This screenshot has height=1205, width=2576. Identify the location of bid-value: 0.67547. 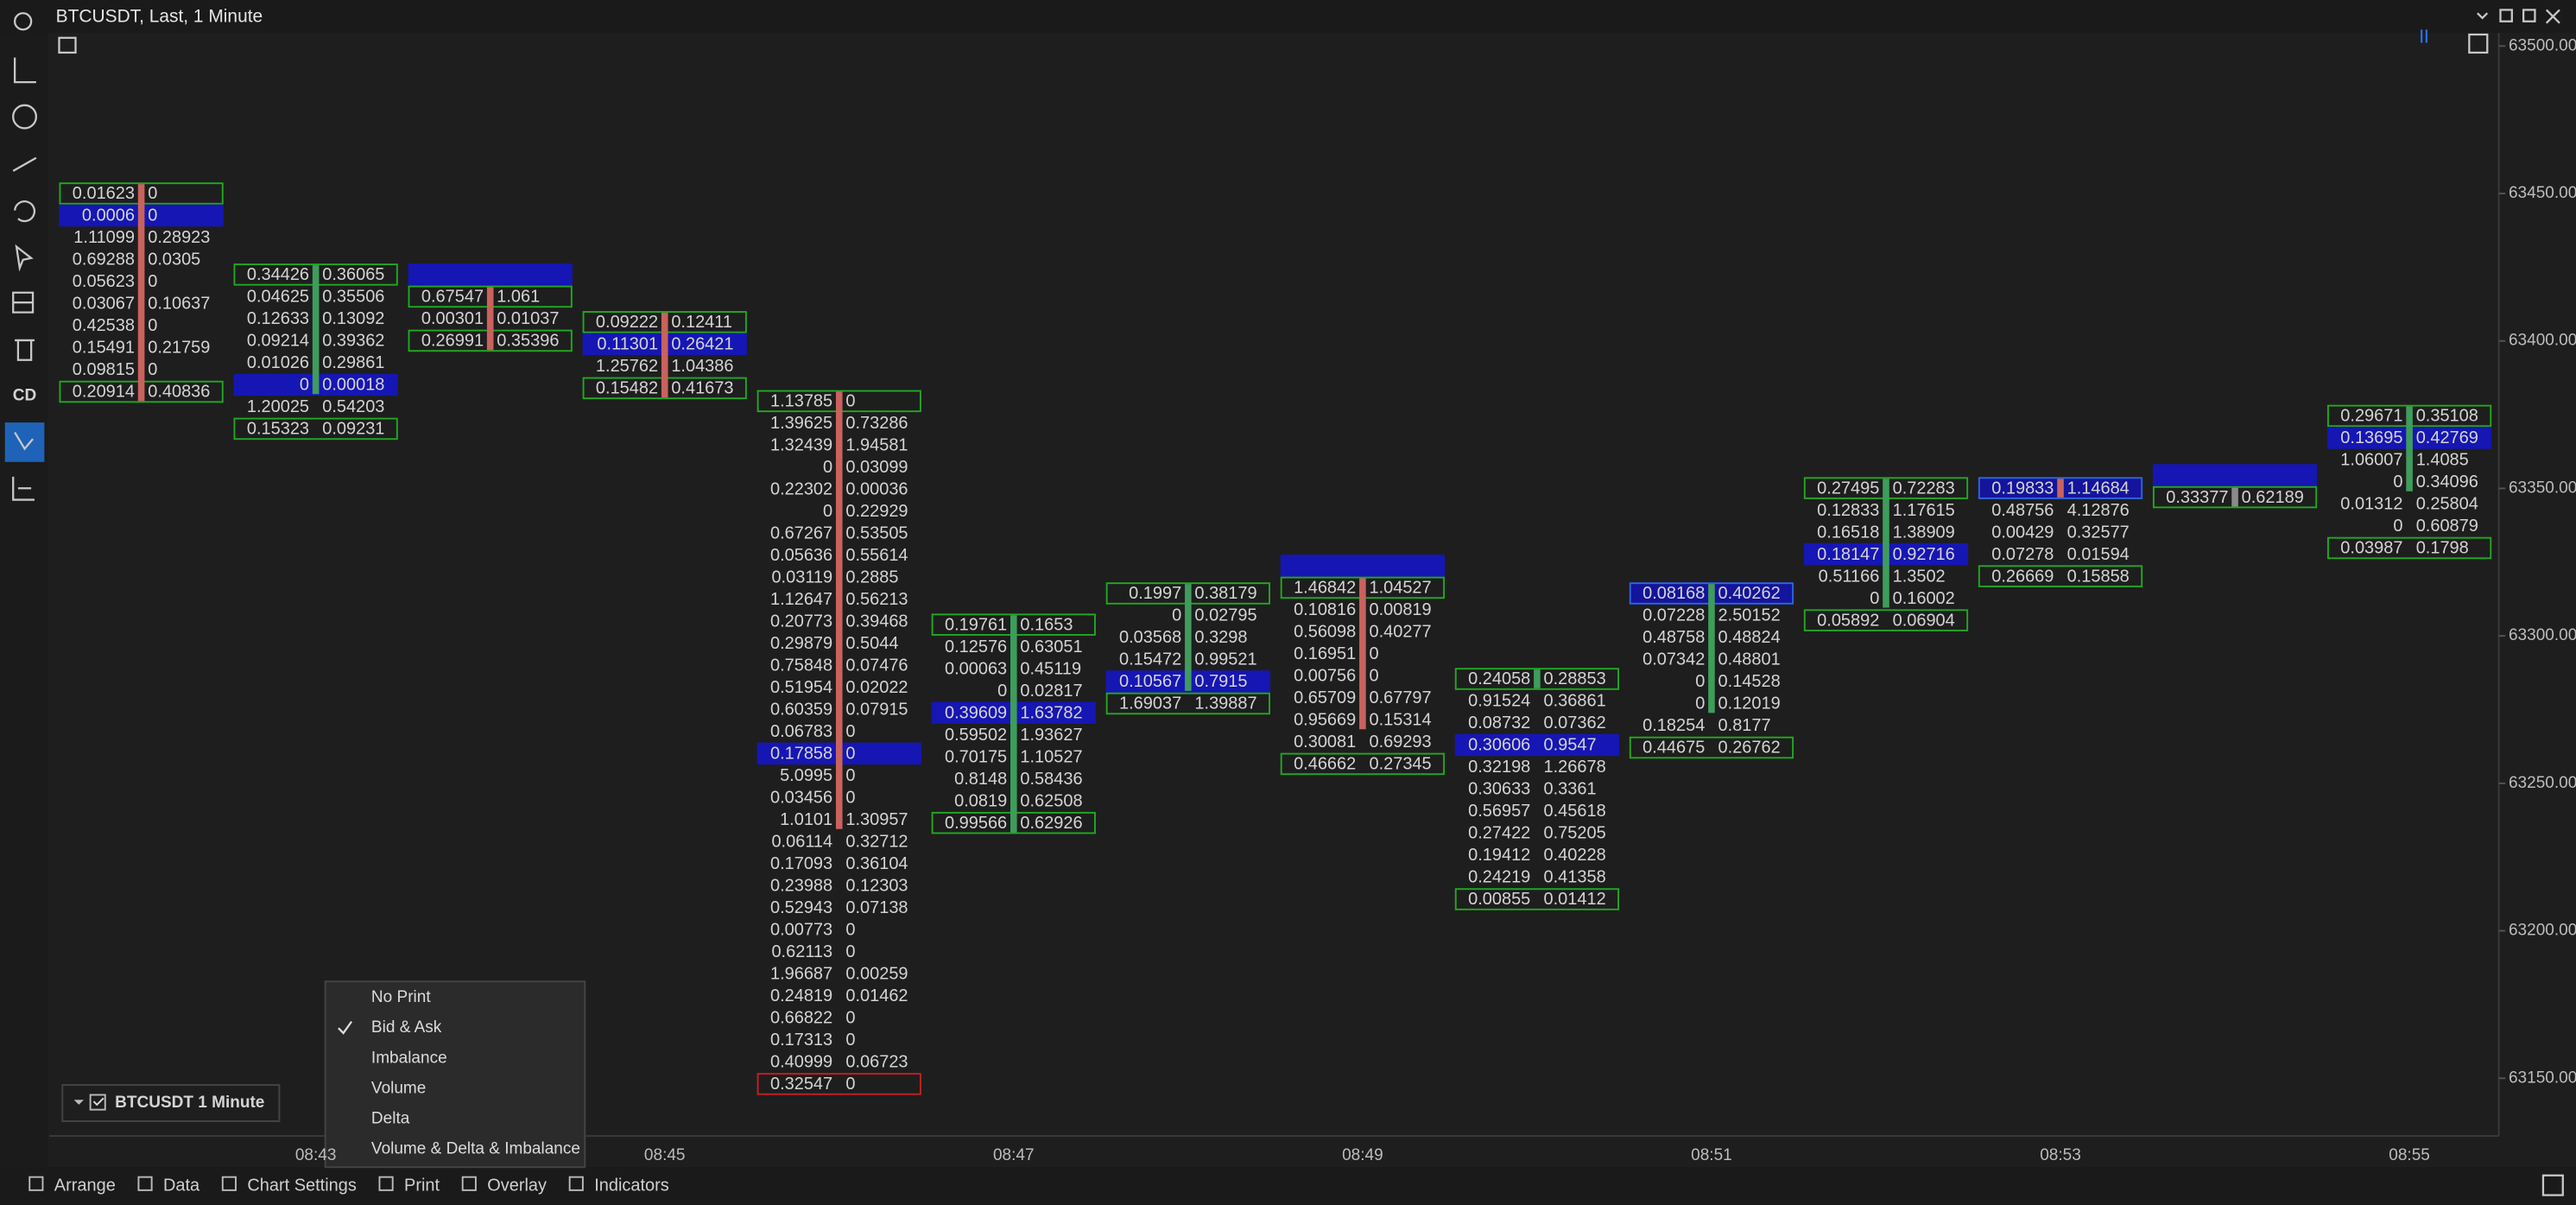
(453, 298).